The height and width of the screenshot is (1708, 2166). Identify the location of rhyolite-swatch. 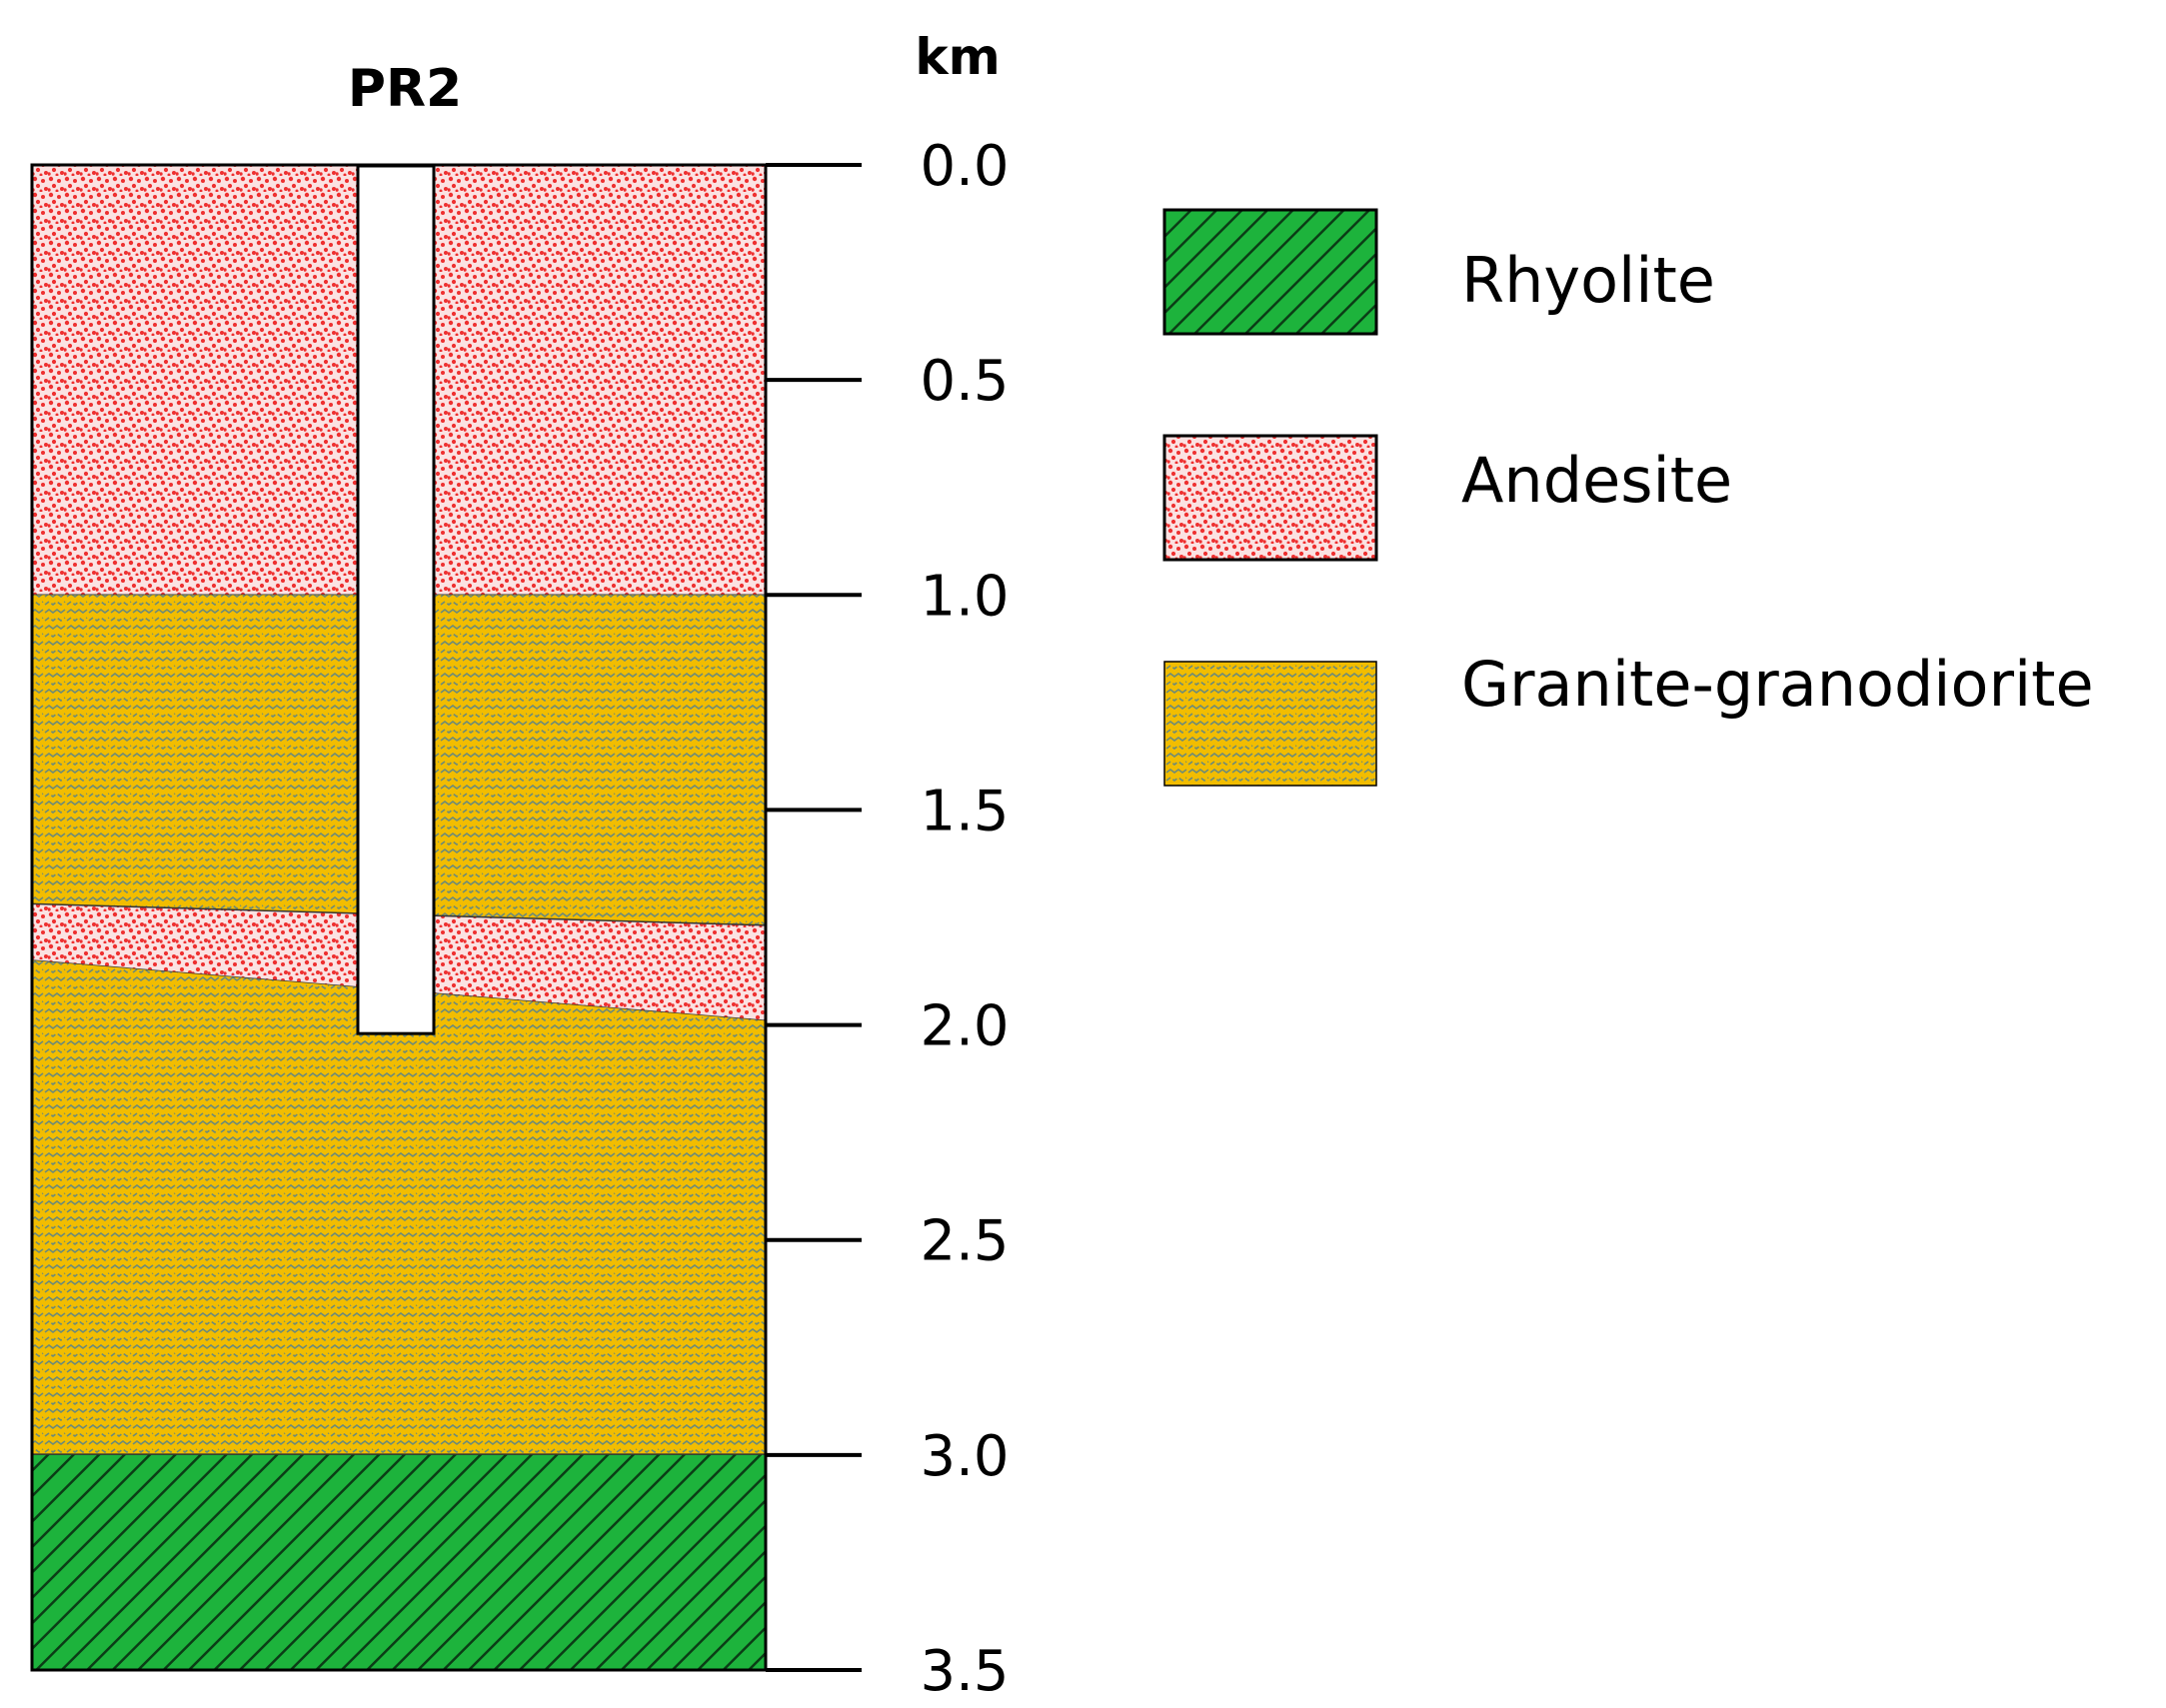
(1270, 272).